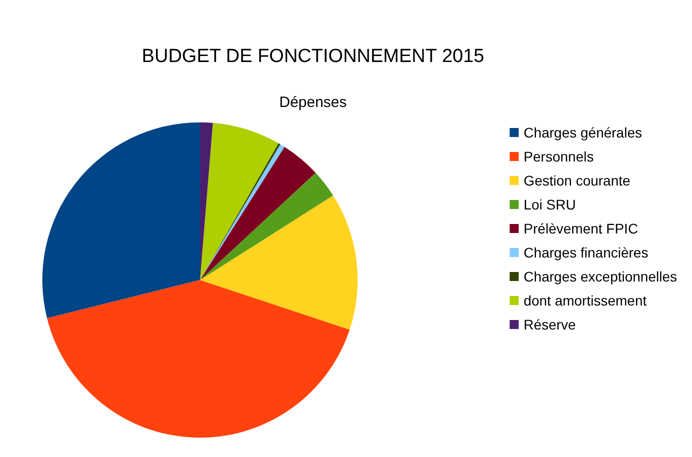 The image size is (692, 457). What do you see at coordinates (559, 156) in the screenshot?
I see `legend-label: Personnels` at bounding box center [559, 156].